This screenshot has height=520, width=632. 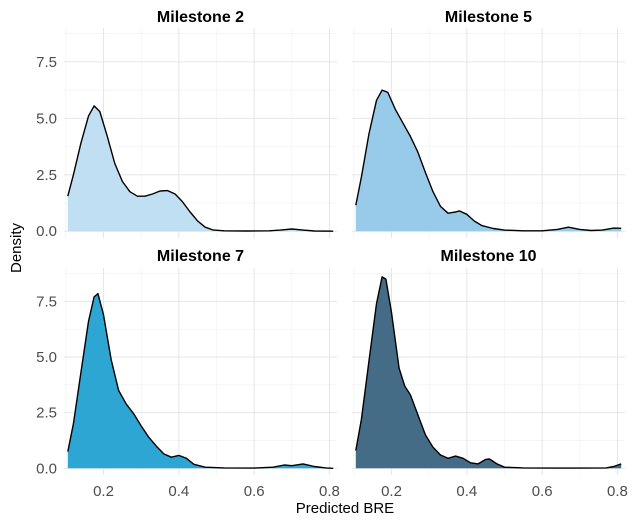 What do you see at coordinates (488, 256) in the screenshot?
I see `facet-title: Milestone 10` at bounding box center [488, 256].